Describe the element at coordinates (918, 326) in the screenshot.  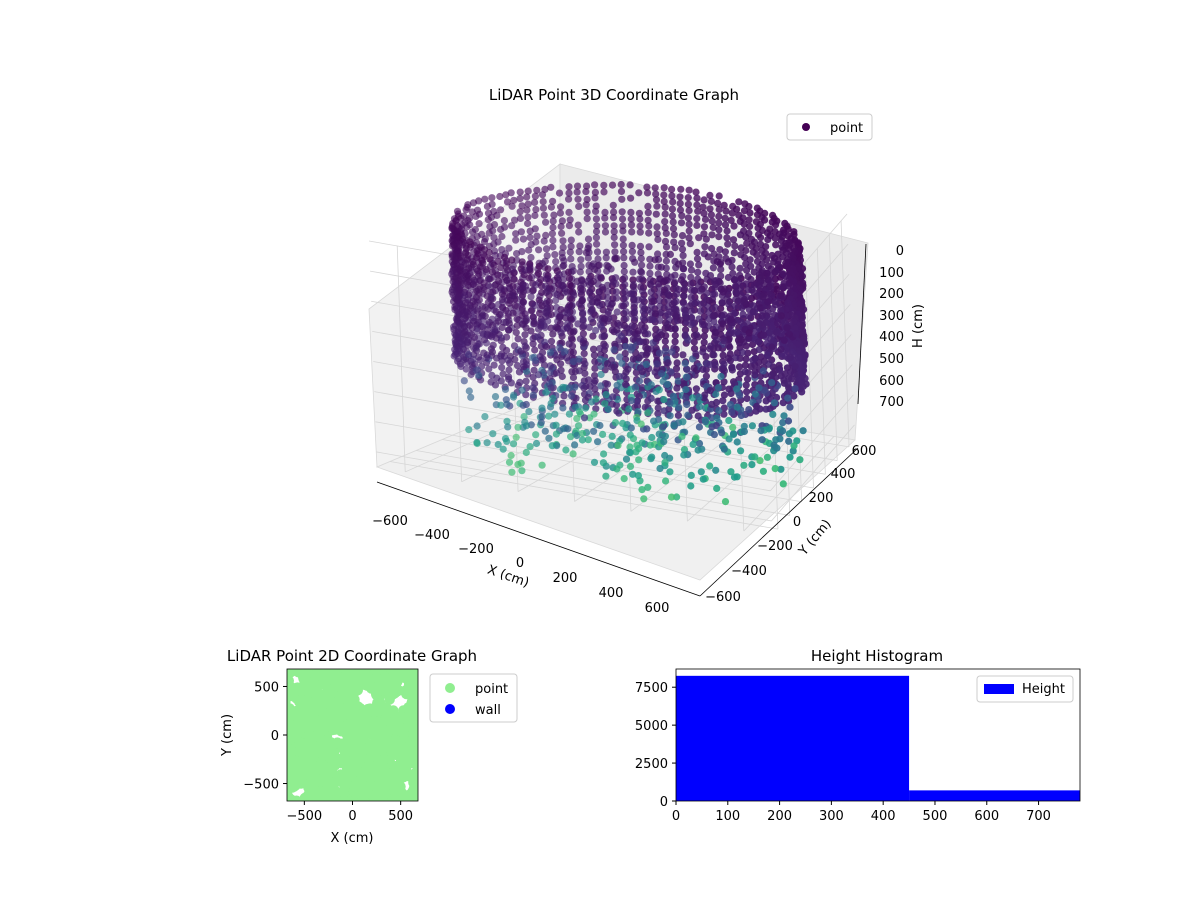
I see `z-axis-label-3d: H (cm)` at that location.